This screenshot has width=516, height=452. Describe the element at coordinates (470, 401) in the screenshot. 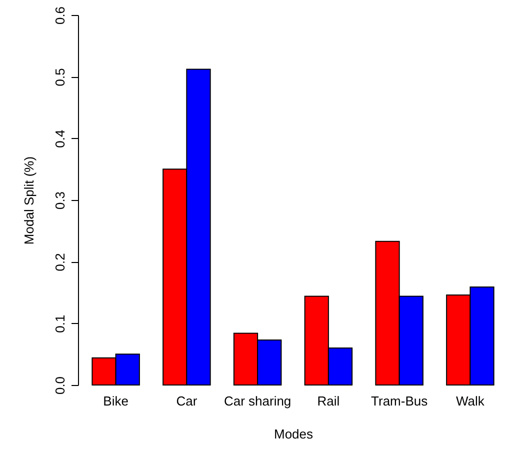

I see `x-tick-label: Walk` at that location.